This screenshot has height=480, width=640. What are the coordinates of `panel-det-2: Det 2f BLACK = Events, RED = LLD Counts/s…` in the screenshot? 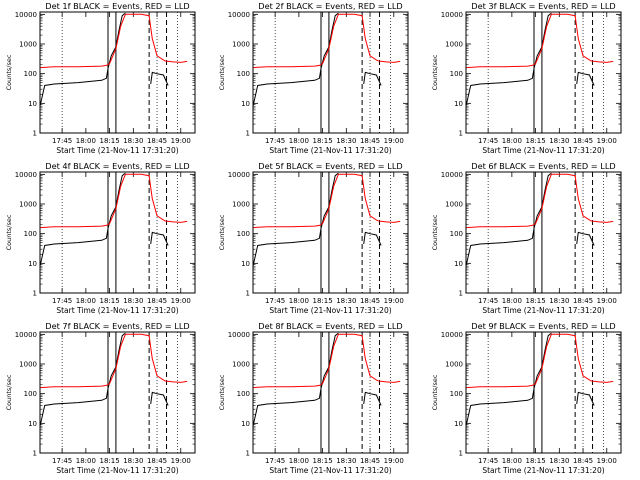 It's located at (313, 78).